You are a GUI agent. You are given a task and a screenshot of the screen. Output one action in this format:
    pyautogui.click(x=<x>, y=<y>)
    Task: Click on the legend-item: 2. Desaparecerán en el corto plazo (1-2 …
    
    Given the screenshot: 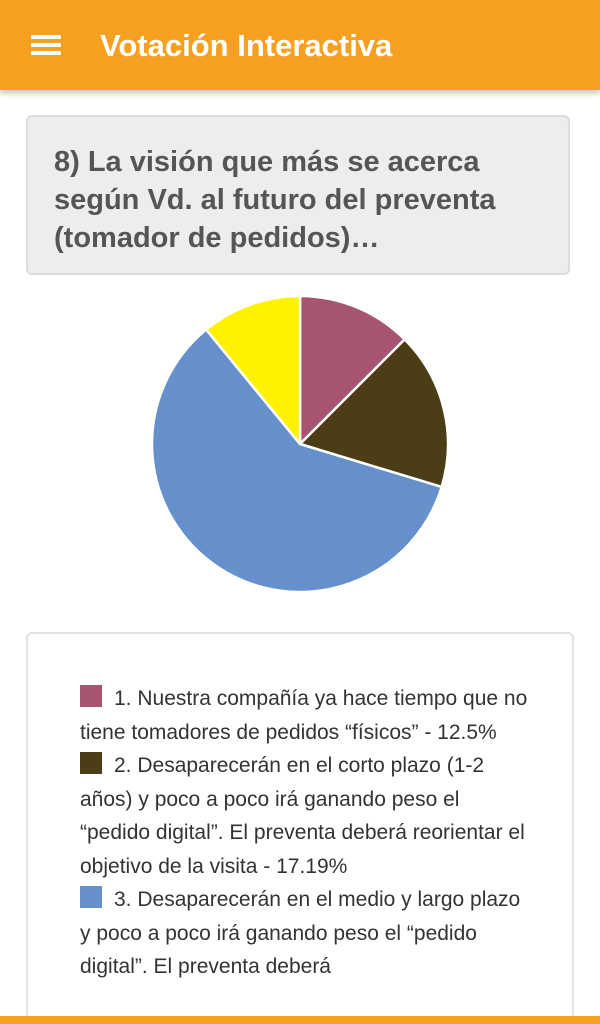 What is the action you would take?
    pyautogui.click(x=305, y=816)
    